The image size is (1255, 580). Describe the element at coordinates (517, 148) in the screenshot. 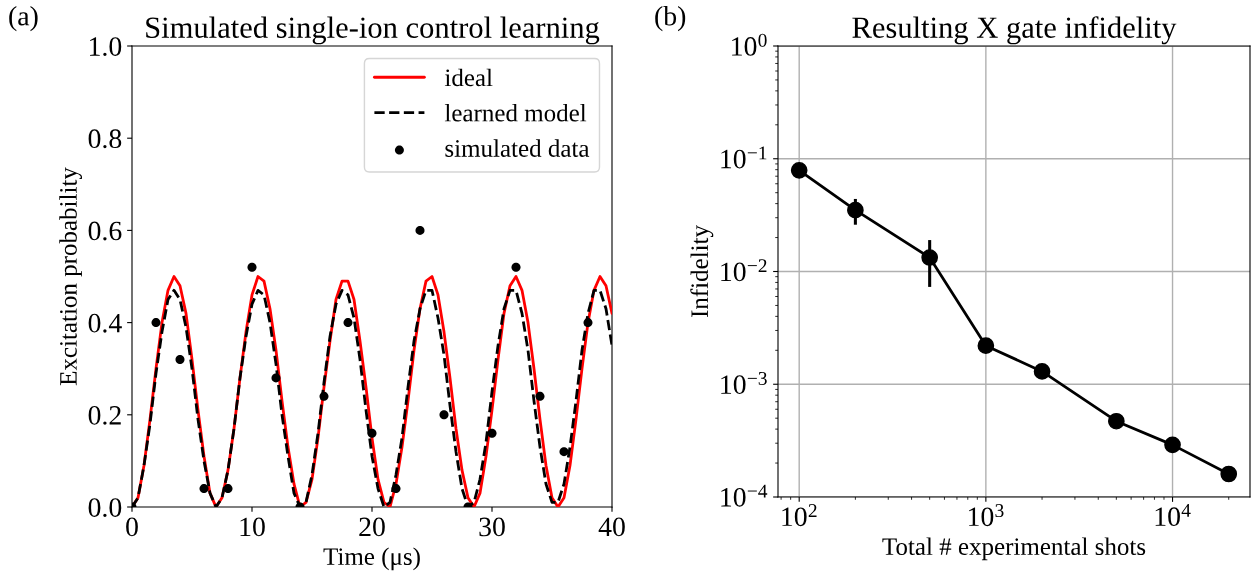

I see `legend-label: simulated data` at that location.